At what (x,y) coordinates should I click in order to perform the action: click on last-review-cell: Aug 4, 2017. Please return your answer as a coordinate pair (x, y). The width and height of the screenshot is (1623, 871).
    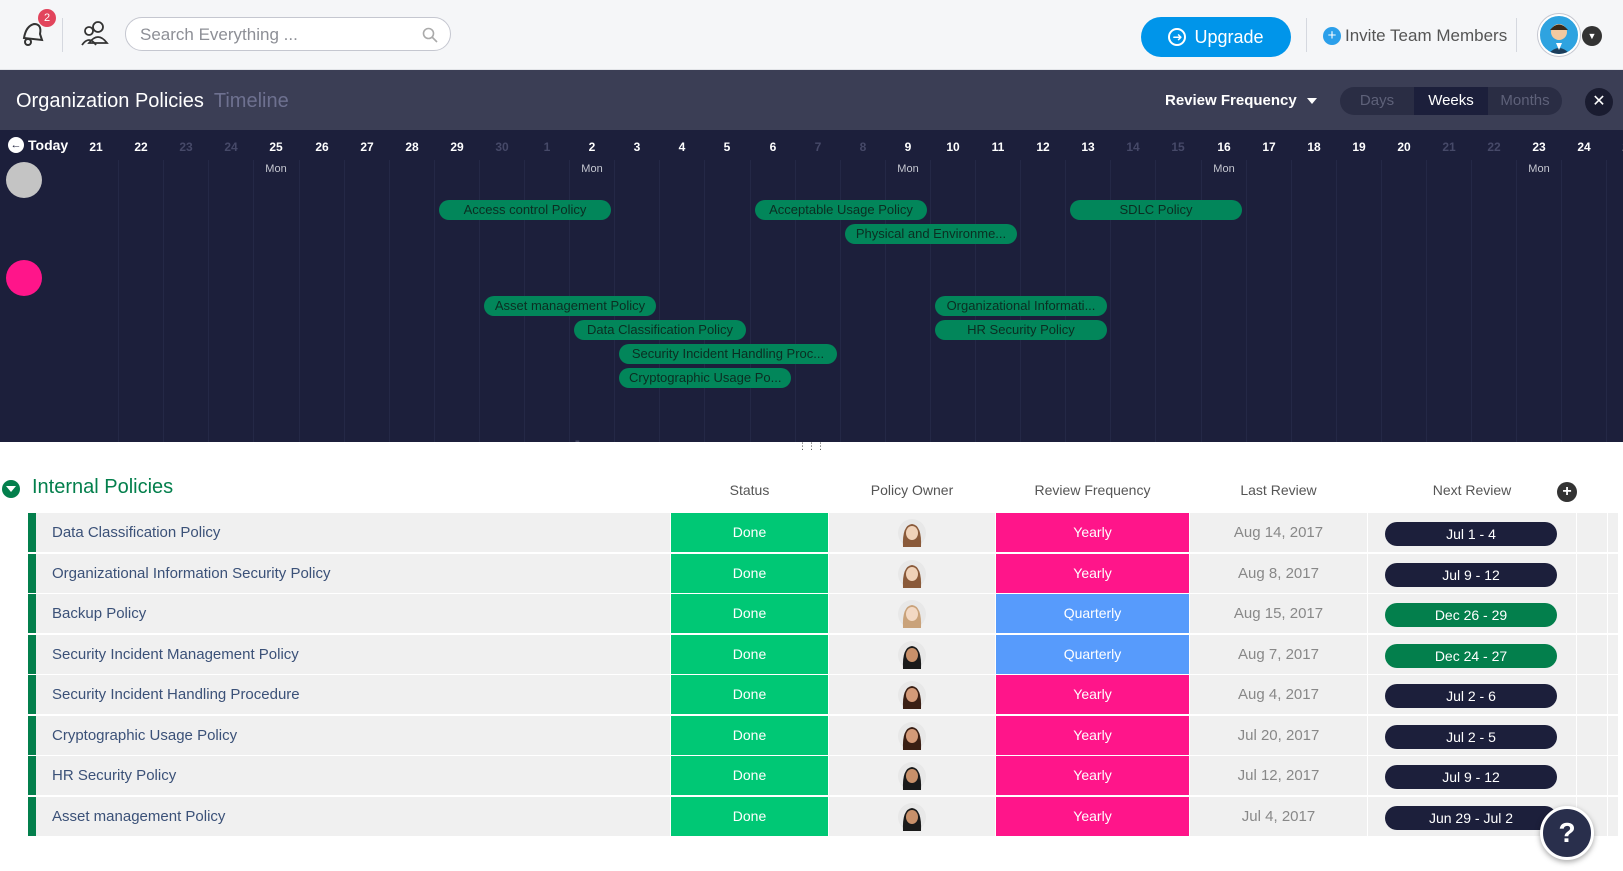
    Looking at the image, I should click on (1278, 694).